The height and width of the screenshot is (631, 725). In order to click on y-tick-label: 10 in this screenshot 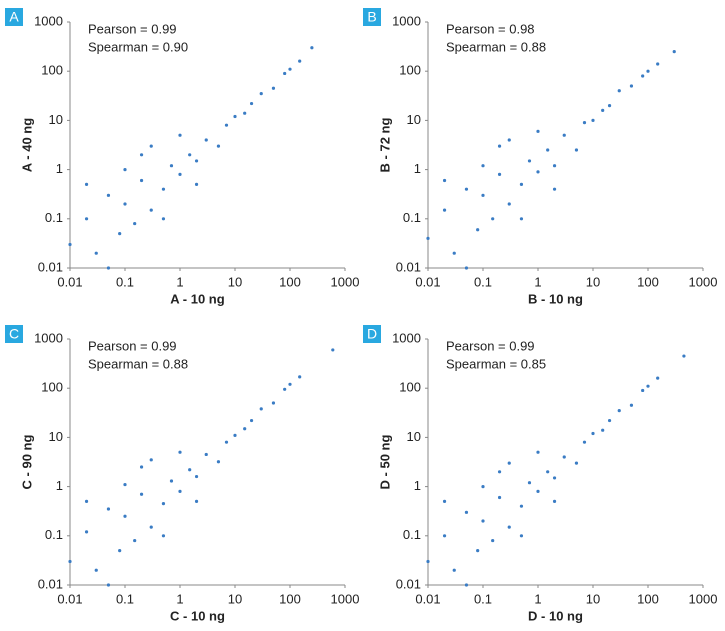, I will do `click(56, 436)`.